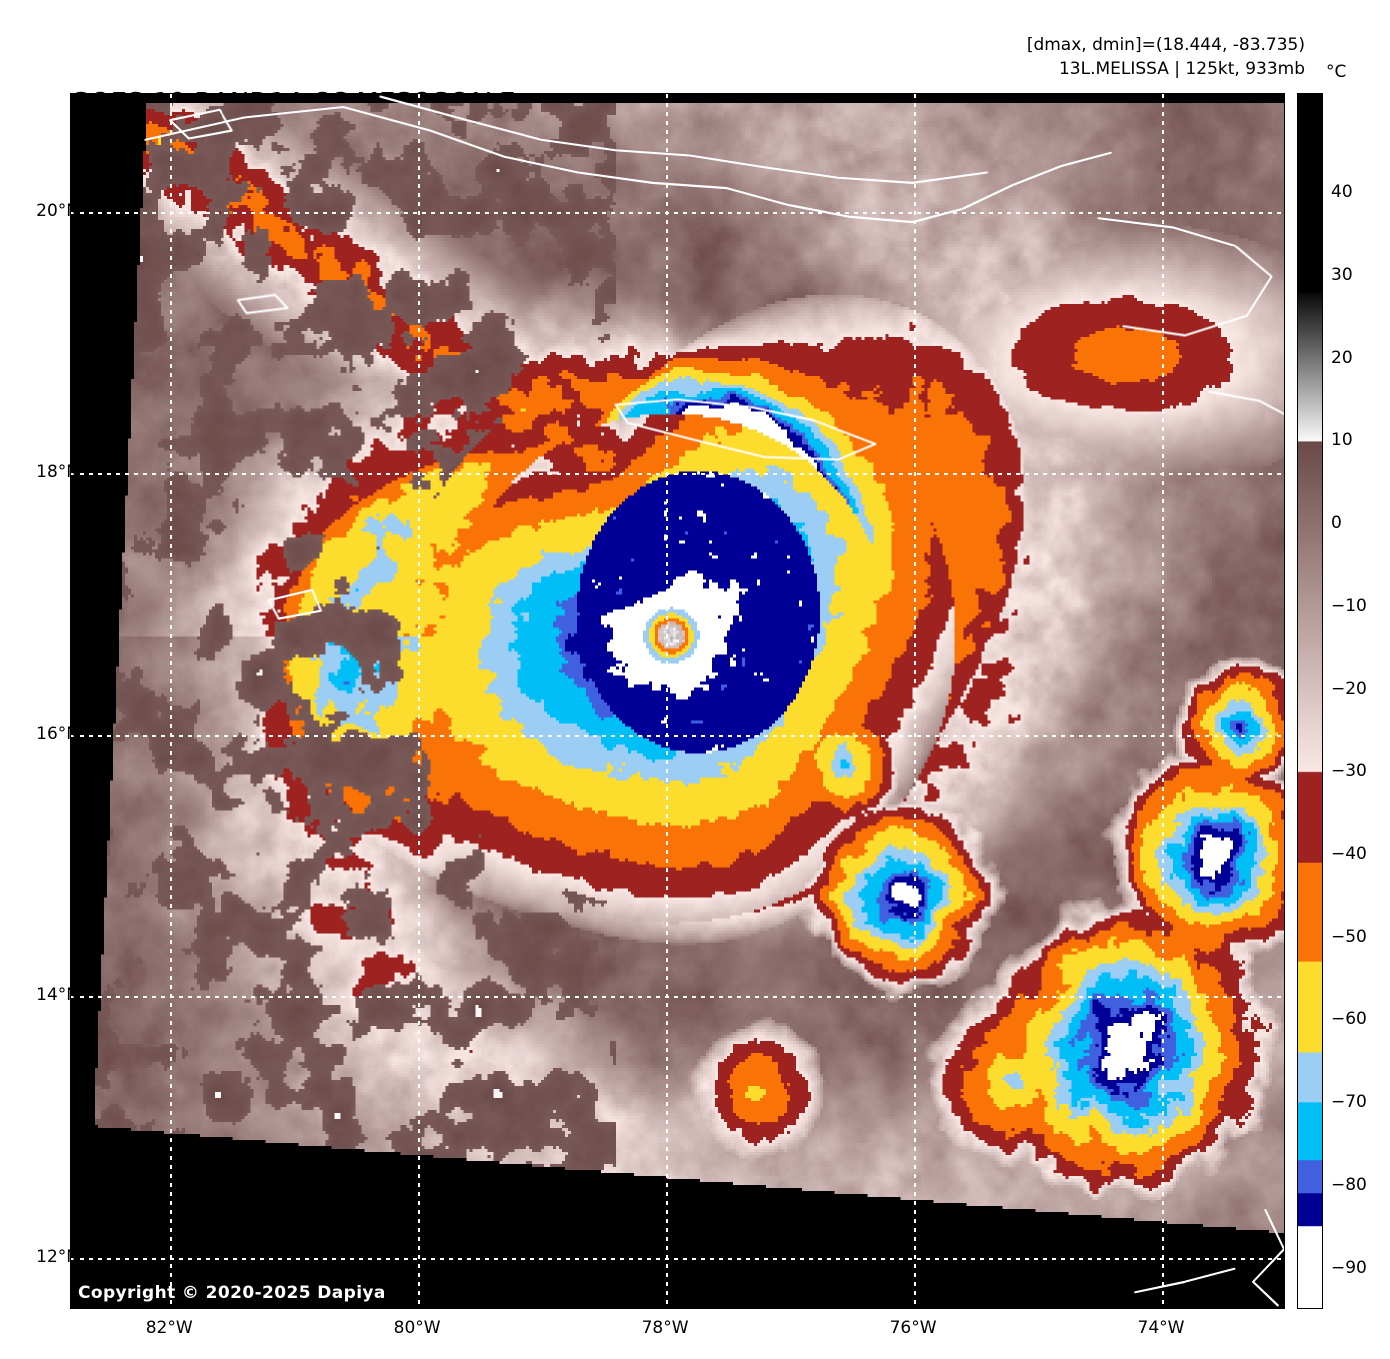  I want to click on colorbar-tick--90: −90, so click(1349, 1267).